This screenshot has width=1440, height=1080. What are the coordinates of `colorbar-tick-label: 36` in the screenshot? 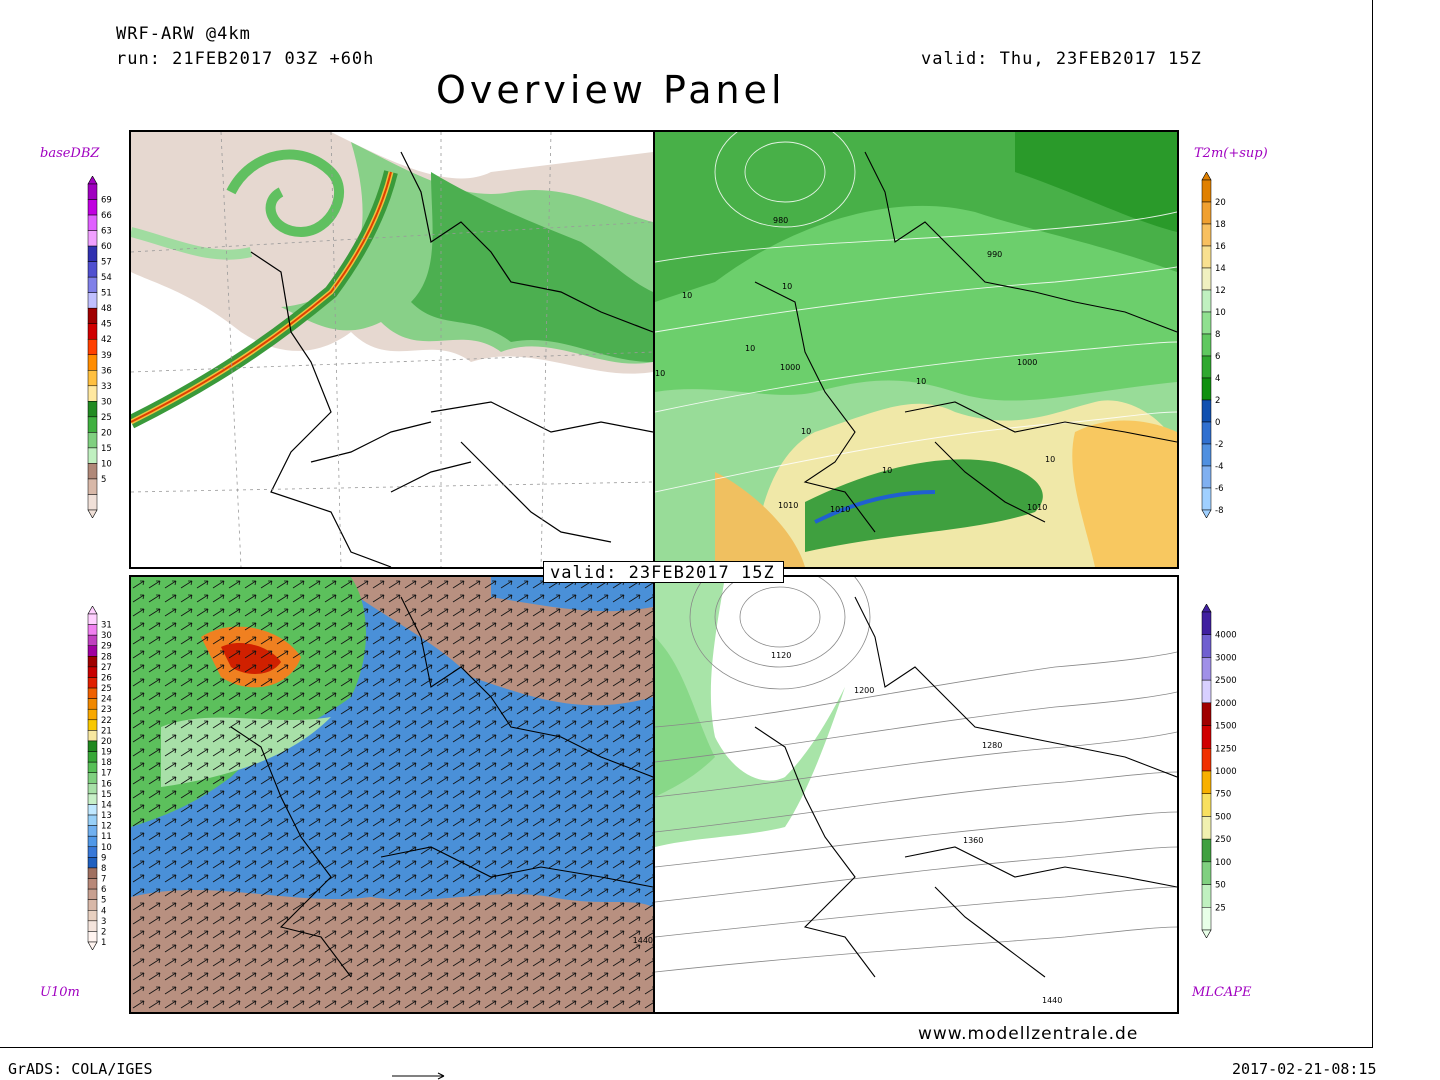 It's located at (106, 371).